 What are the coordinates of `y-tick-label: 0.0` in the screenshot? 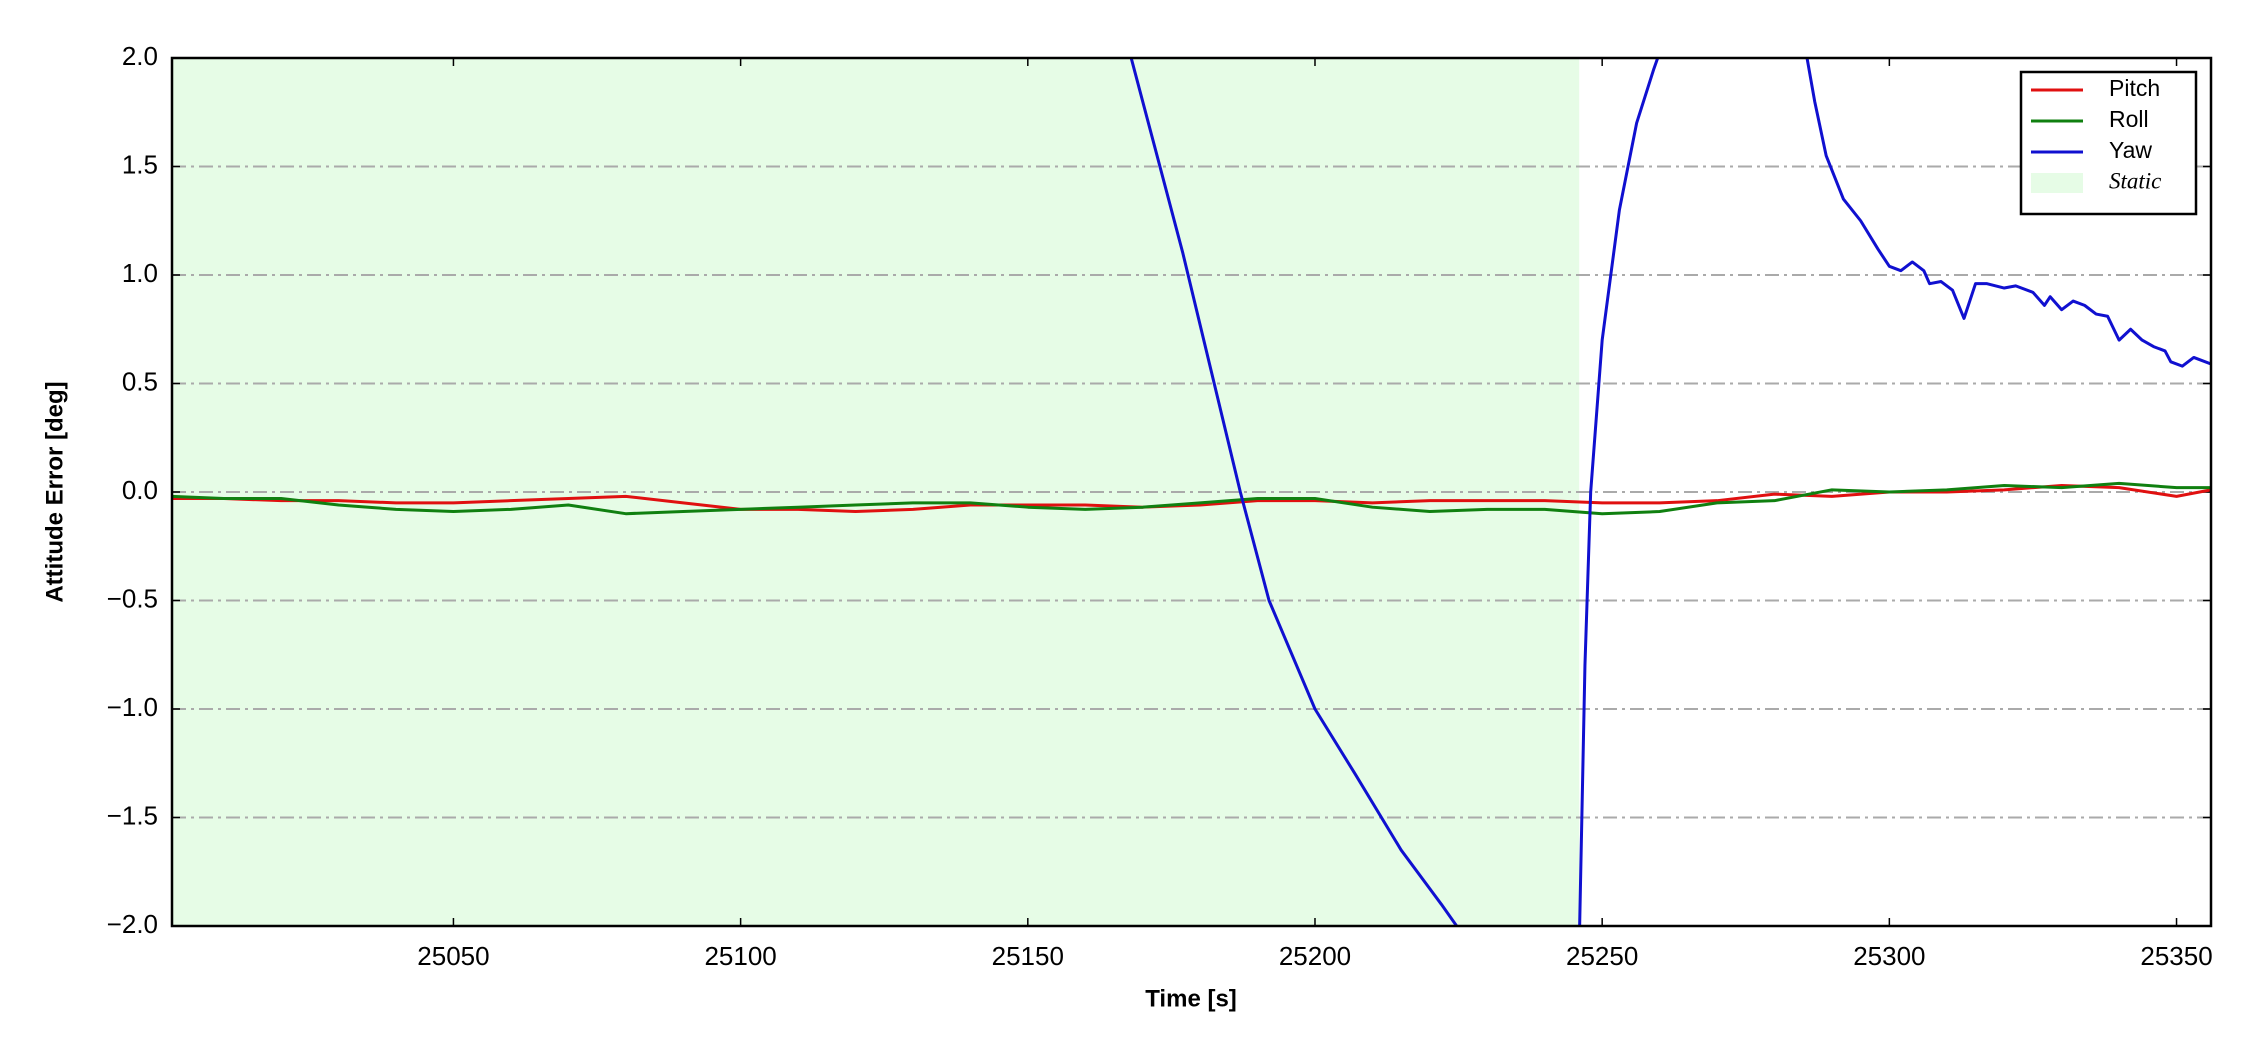 It's located at (140, 490).